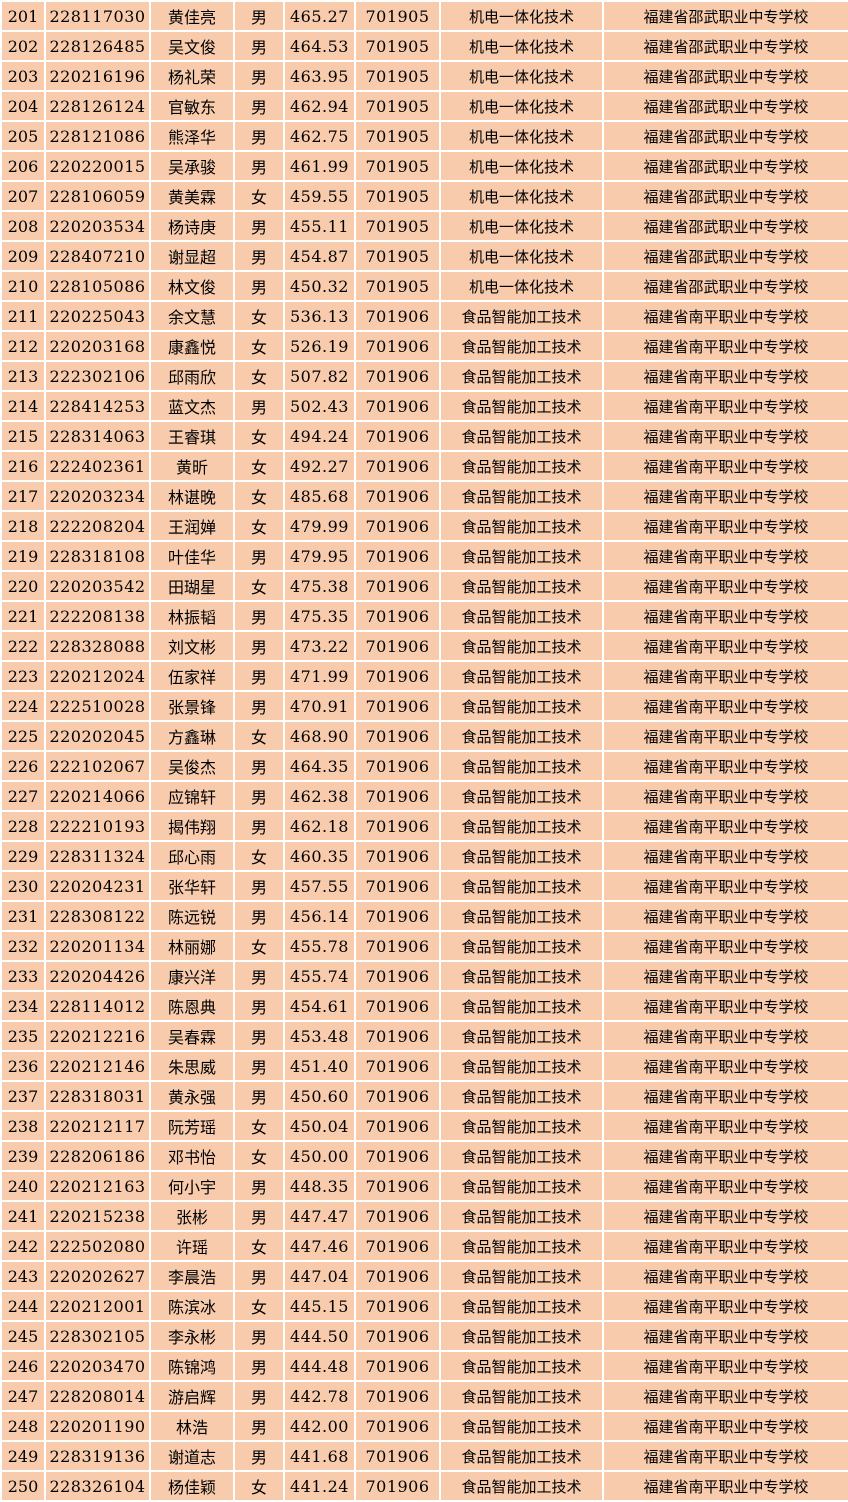 Image resolution: width=848 pixels, height=1502 pixels. Describe the element at coordinates (23, 256) in the screenshot. I see `cell-row-number: 209` at that location.